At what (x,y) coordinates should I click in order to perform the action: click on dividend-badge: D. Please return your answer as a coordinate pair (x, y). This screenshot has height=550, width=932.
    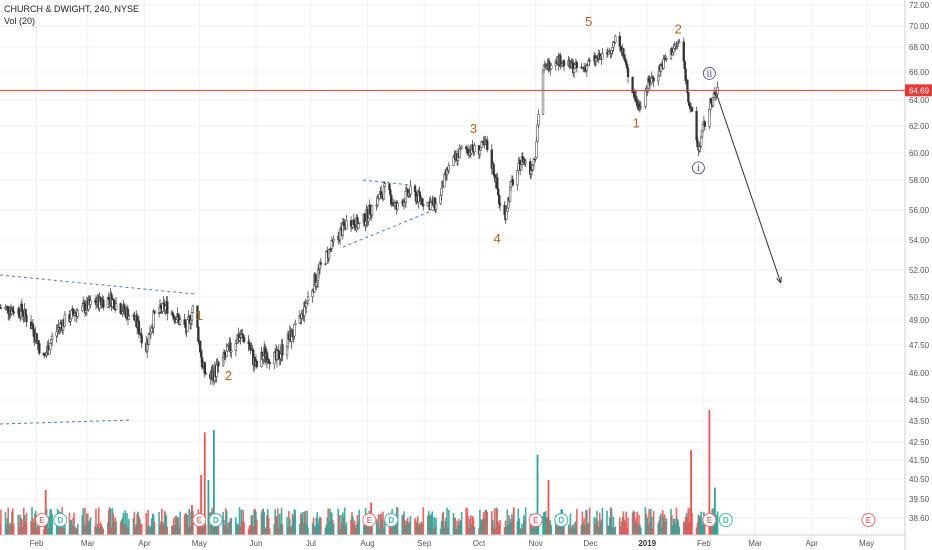
    Looking at the image, I should click on (725, 520).